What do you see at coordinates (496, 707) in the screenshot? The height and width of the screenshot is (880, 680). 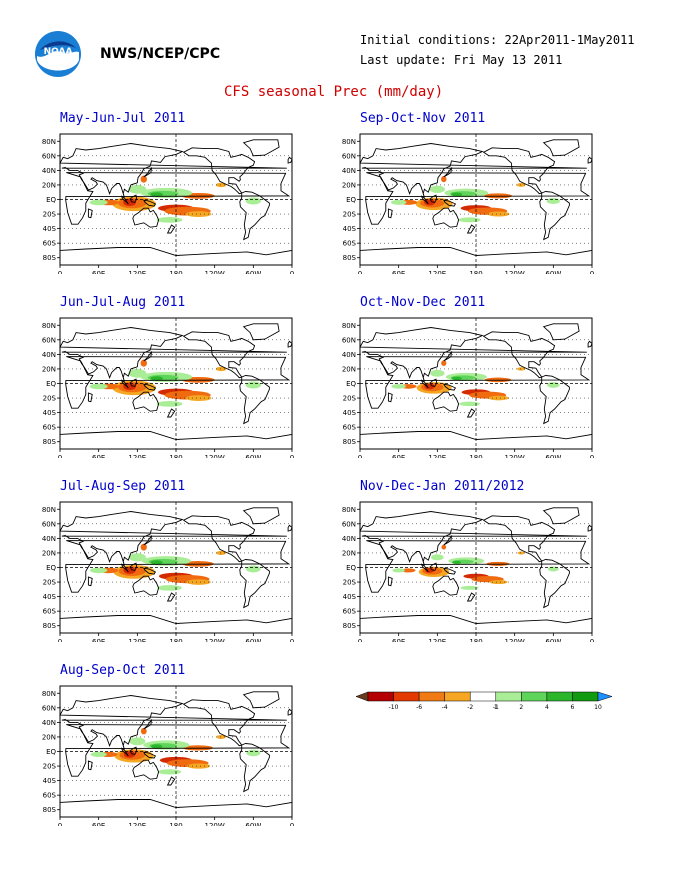 I see `legend-label: -1` at bounding box center [496, 707].